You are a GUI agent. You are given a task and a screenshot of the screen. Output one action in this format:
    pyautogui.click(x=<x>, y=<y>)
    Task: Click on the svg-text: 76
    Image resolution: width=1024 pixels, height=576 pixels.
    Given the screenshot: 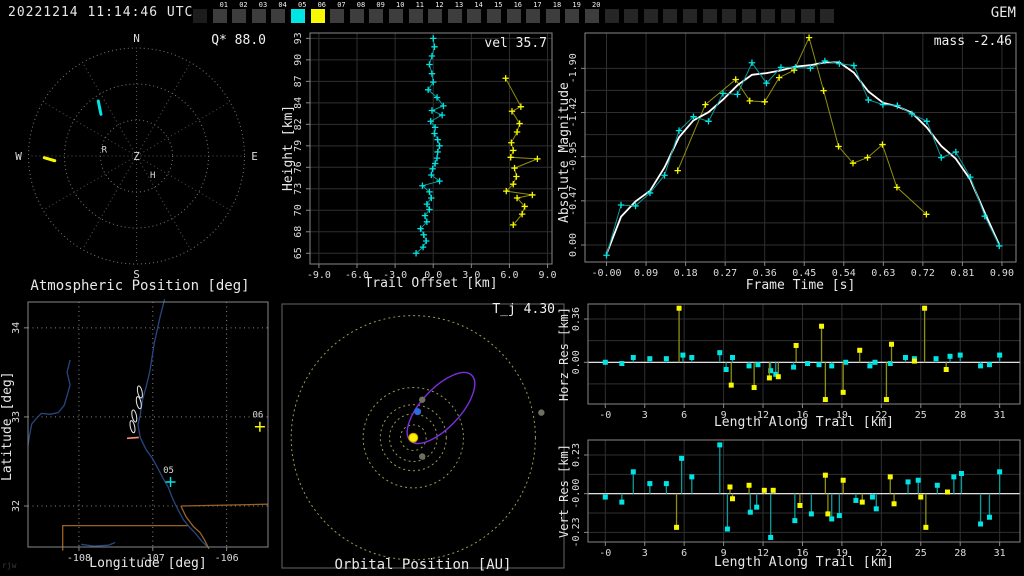 What is the action you would take?
    pyautogui.click(x=298, y=167)
    